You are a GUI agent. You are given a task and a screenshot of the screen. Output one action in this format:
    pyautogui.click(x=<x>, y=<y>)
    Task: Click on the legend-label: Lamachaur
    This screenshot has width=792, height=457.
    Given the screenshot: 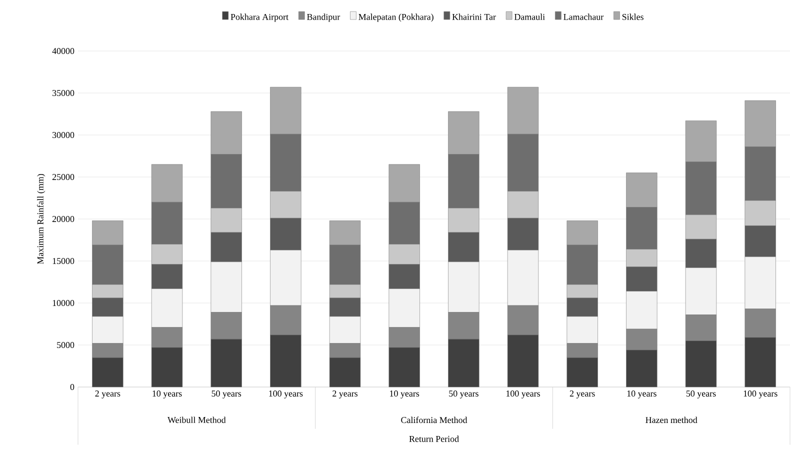 What is the action you would take?
    pyautogui.click(x=584, y=17)
    